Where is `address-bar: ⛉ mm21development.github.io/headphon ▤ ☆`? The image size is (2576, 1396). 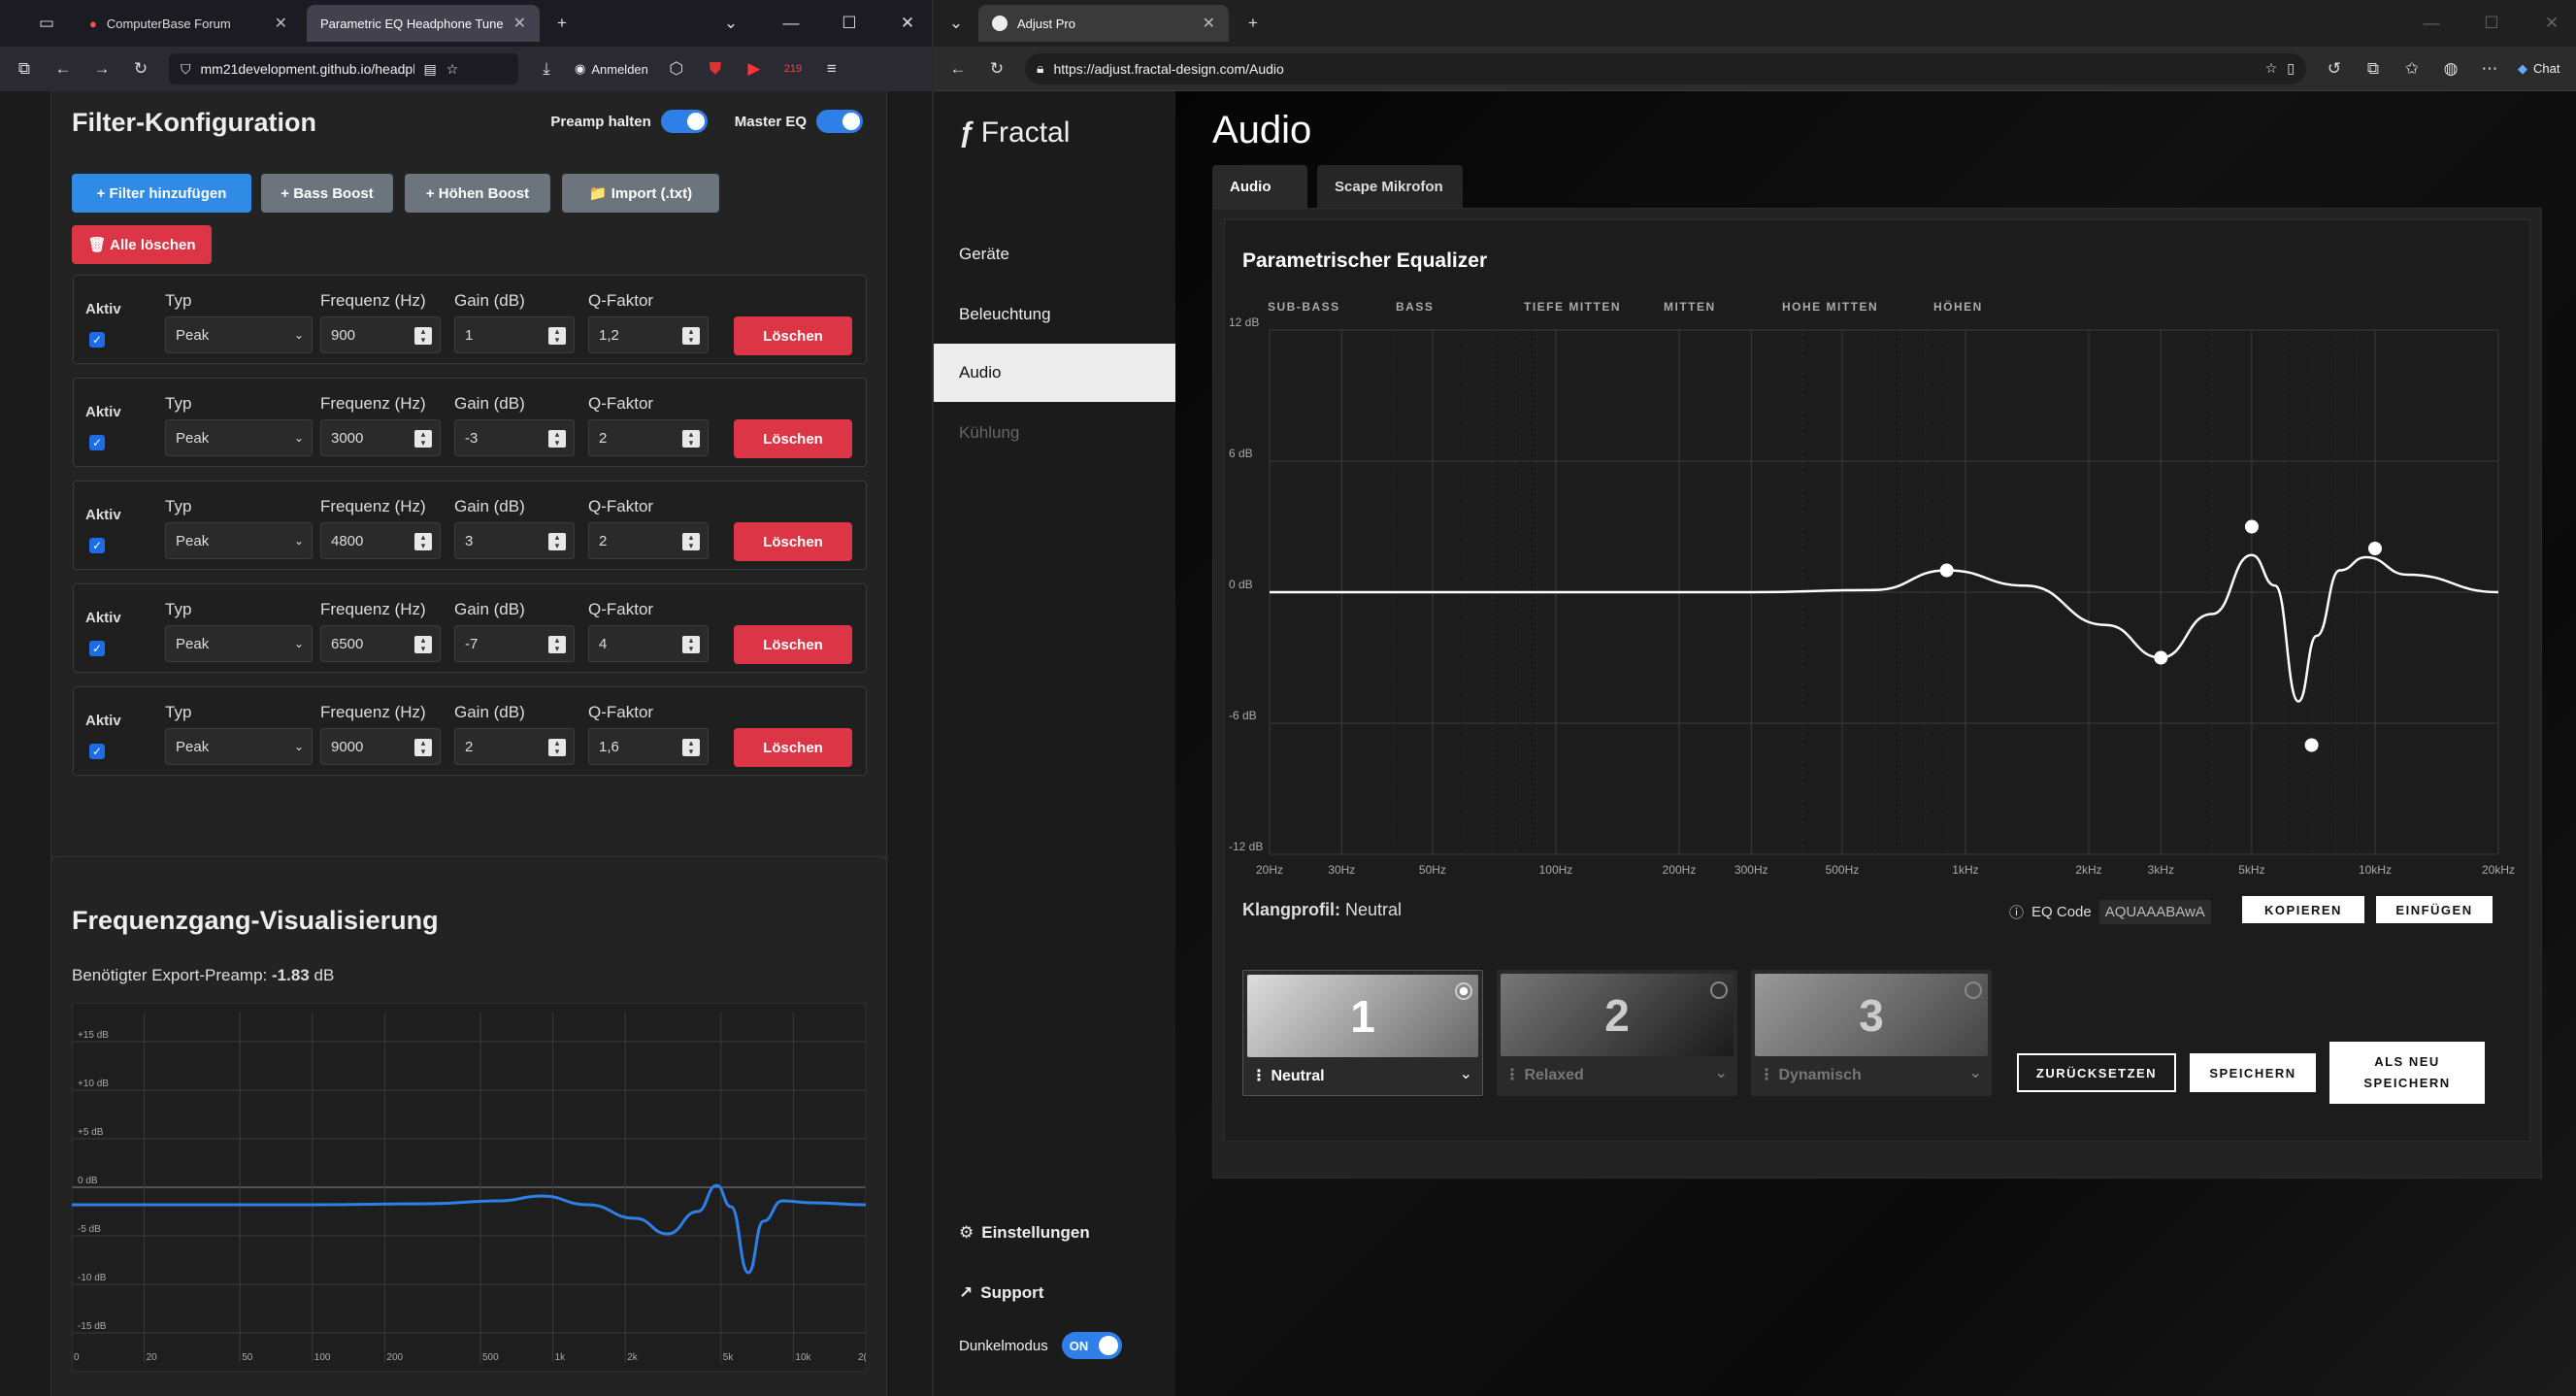 address-bar: ⛉ mm21development.github.io/headphon ▤ ☆ is located at coordinates (343, 68).